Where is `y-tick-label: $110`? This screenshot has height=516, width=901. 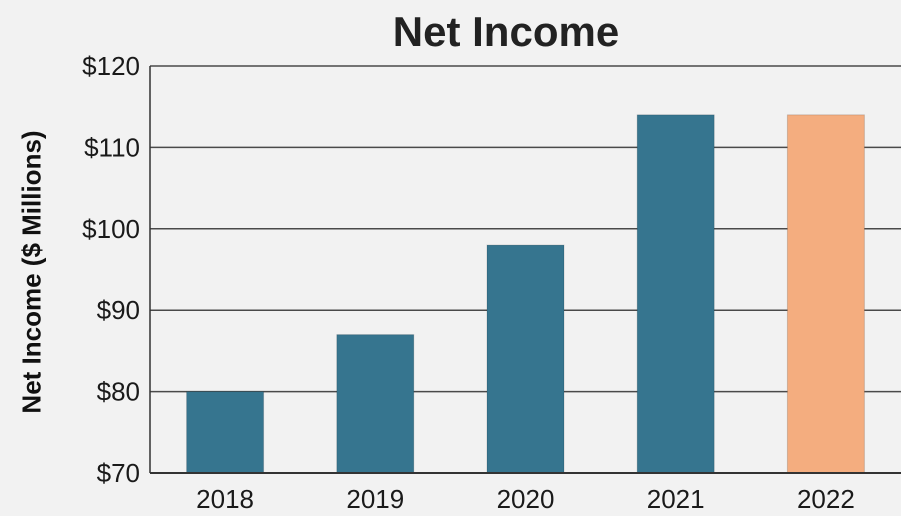 y-tick-label: $110 is located at coordinates (112, 147).